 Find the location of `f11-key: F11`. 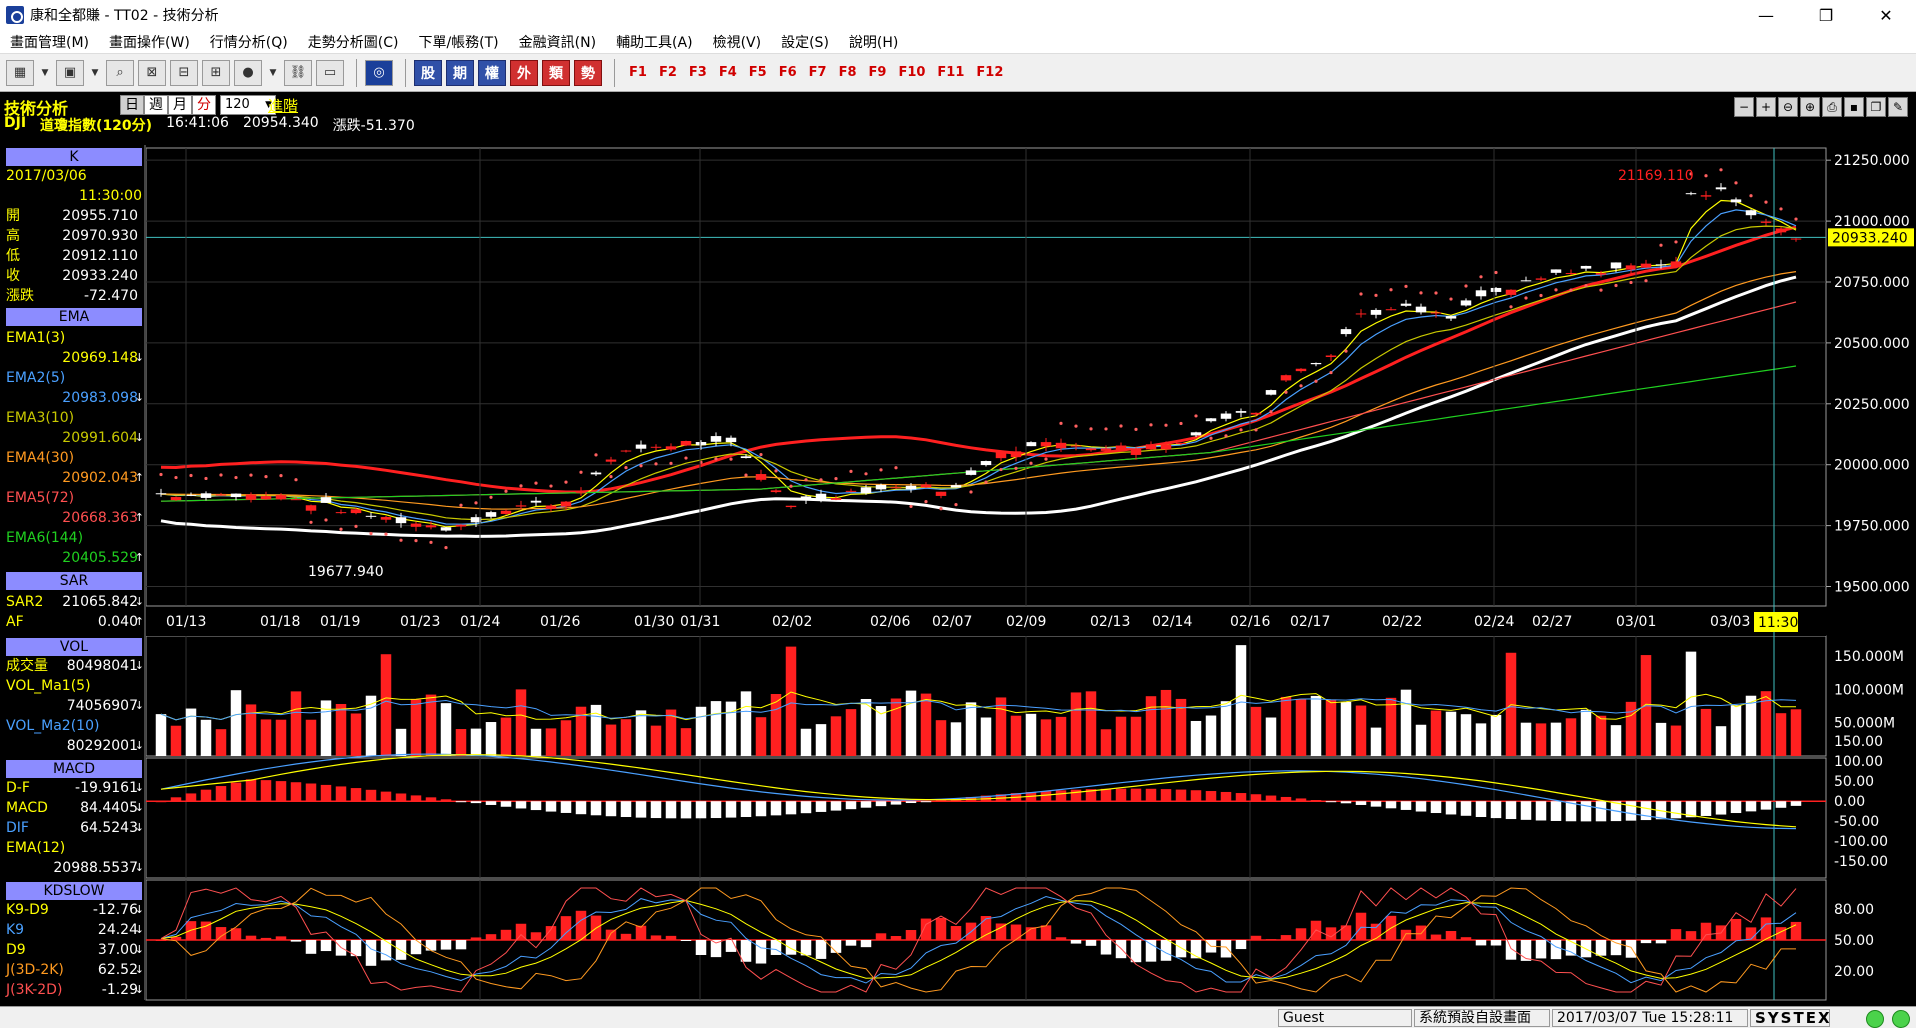

f11-key: F11 is located at coordinates (951, 72).